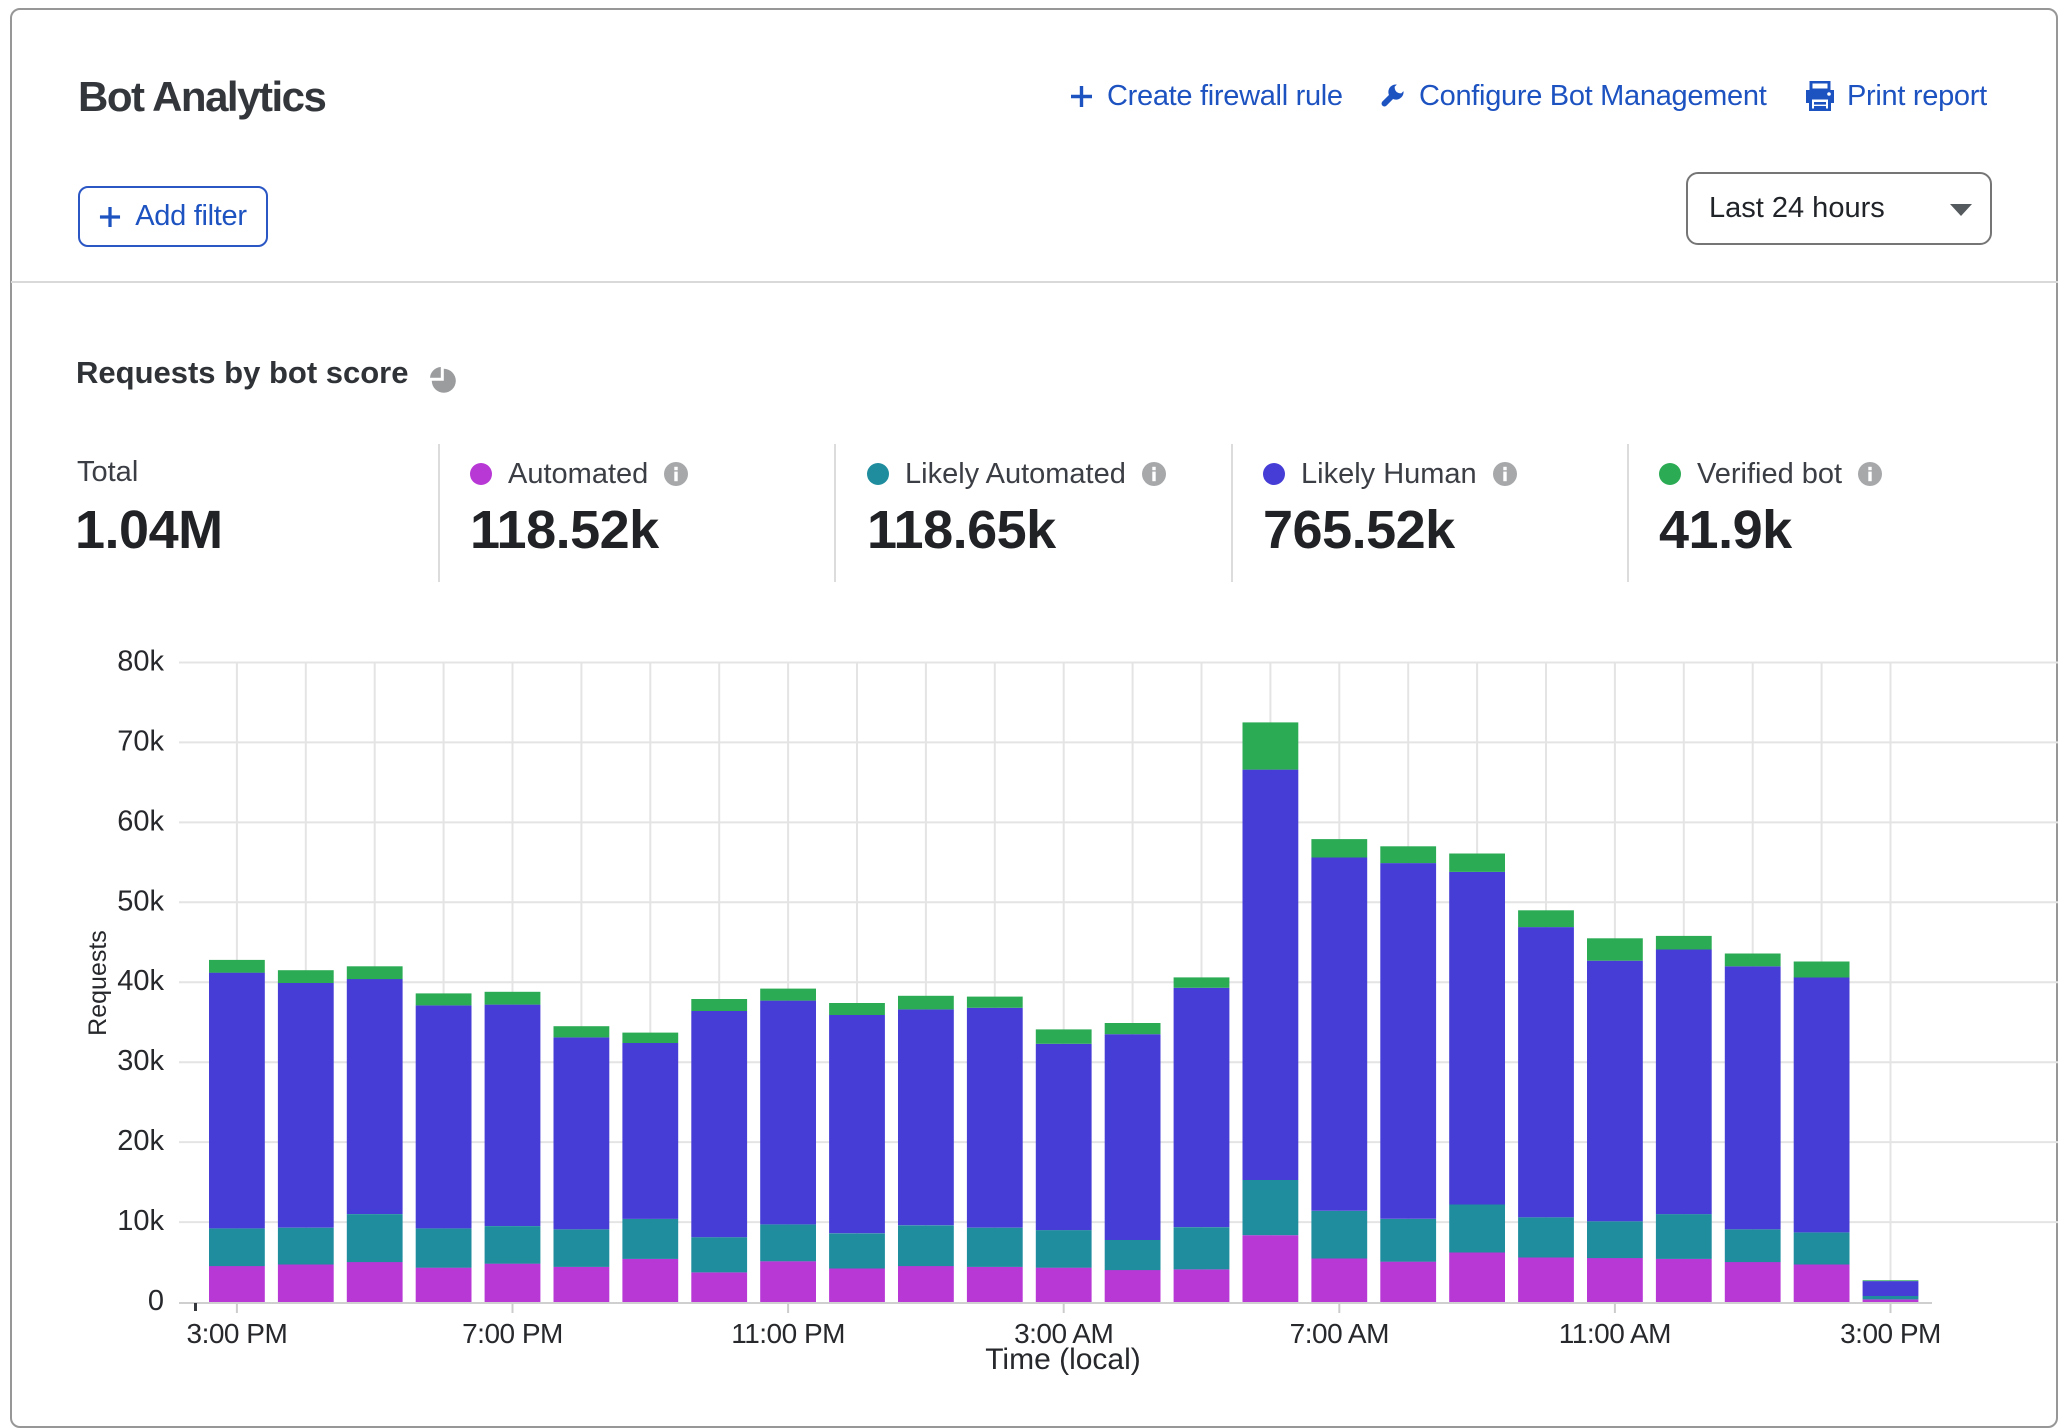  Describe the element at coordinates (140, 981) in the screenshot. I see `svg-text: 40k` at that location.